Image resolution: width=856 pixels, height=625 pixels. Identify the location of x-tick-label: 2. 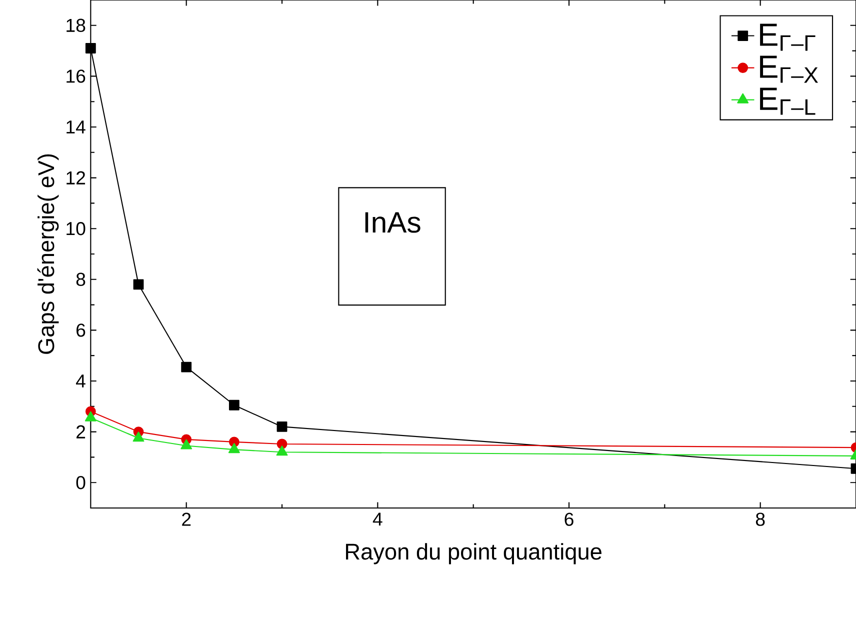
(186, 519).